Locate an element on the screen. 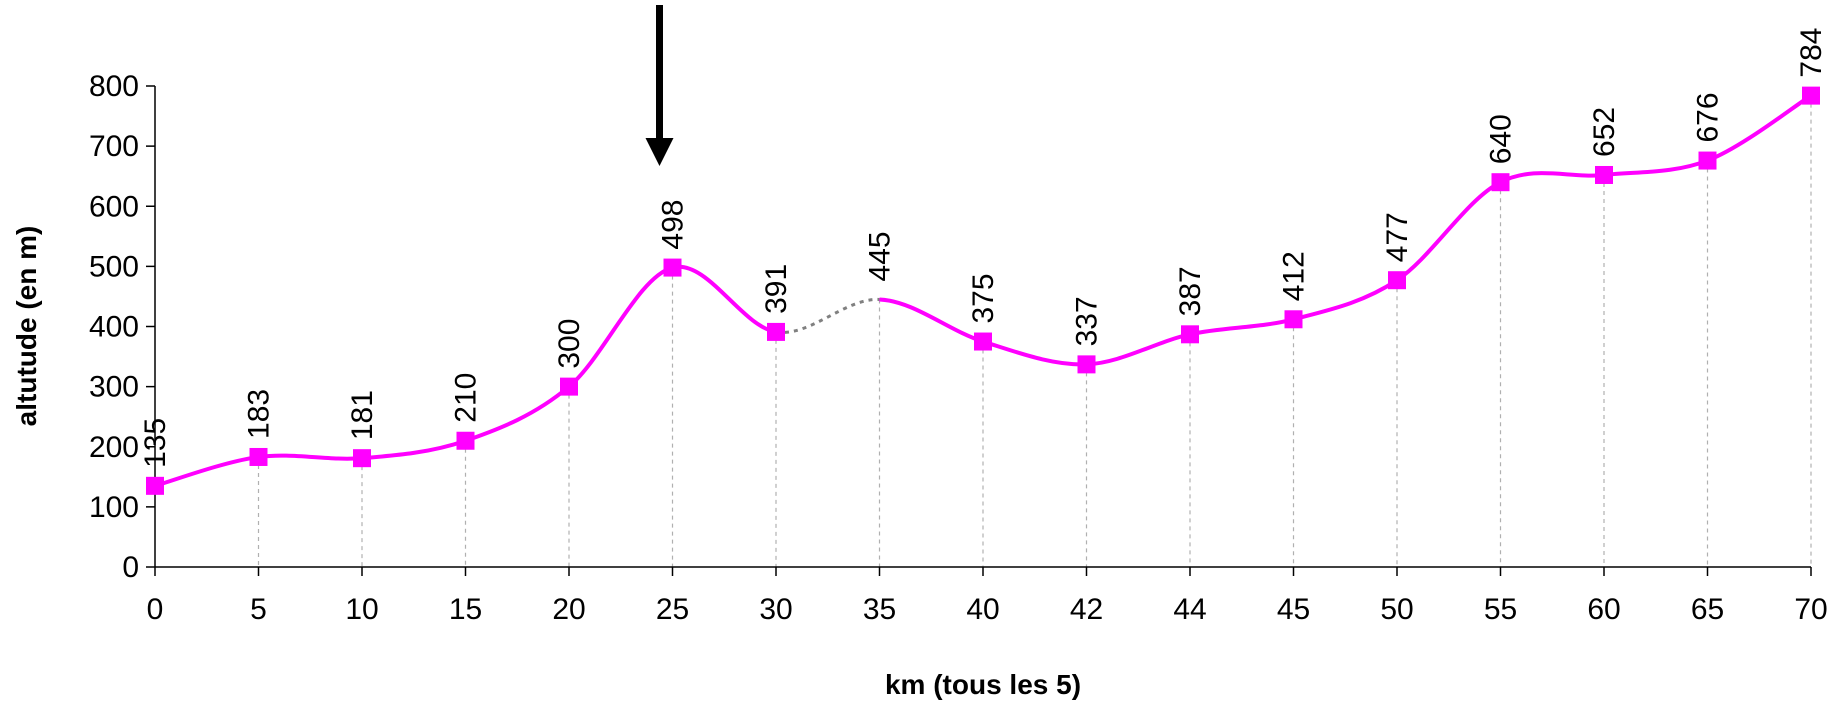 The width and height of the screenshot is (1835, 702). arrow-annotation is located at coordinates (659, 85).